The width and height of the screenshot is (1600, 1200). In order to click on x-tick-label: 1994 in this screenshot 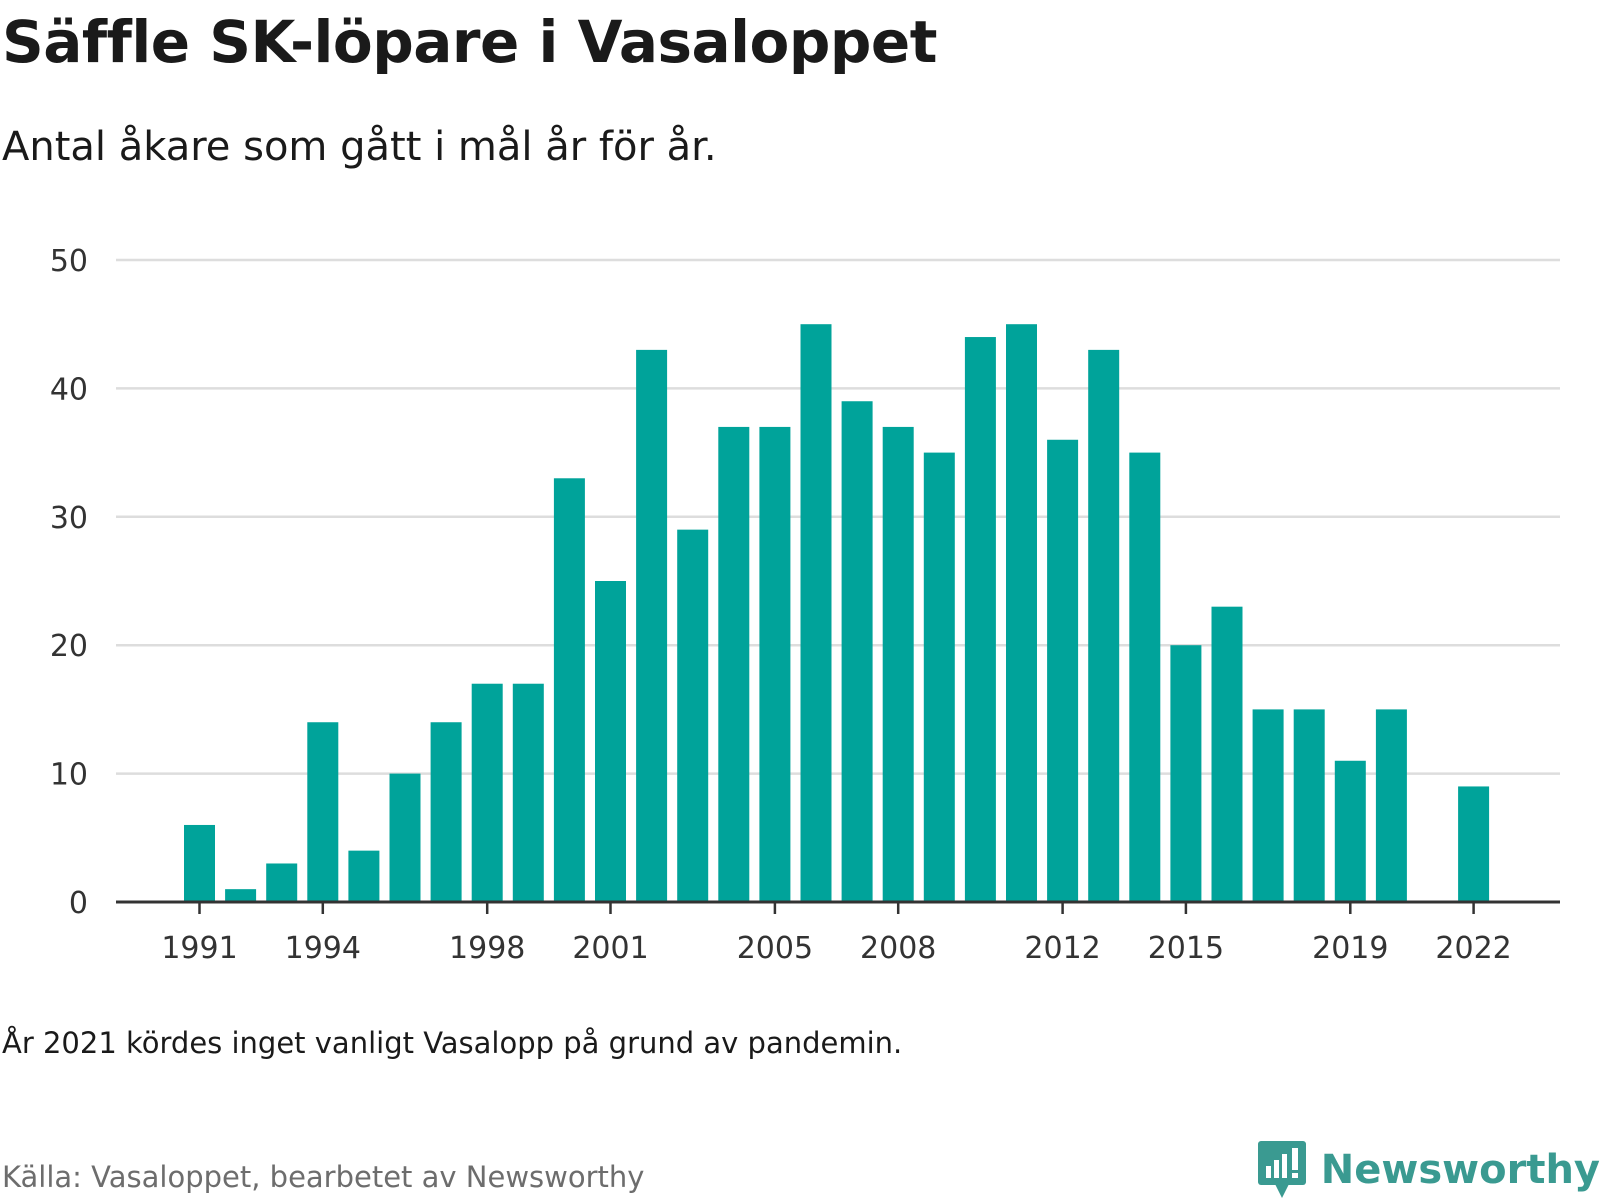, I will do `click(323, 948)`.